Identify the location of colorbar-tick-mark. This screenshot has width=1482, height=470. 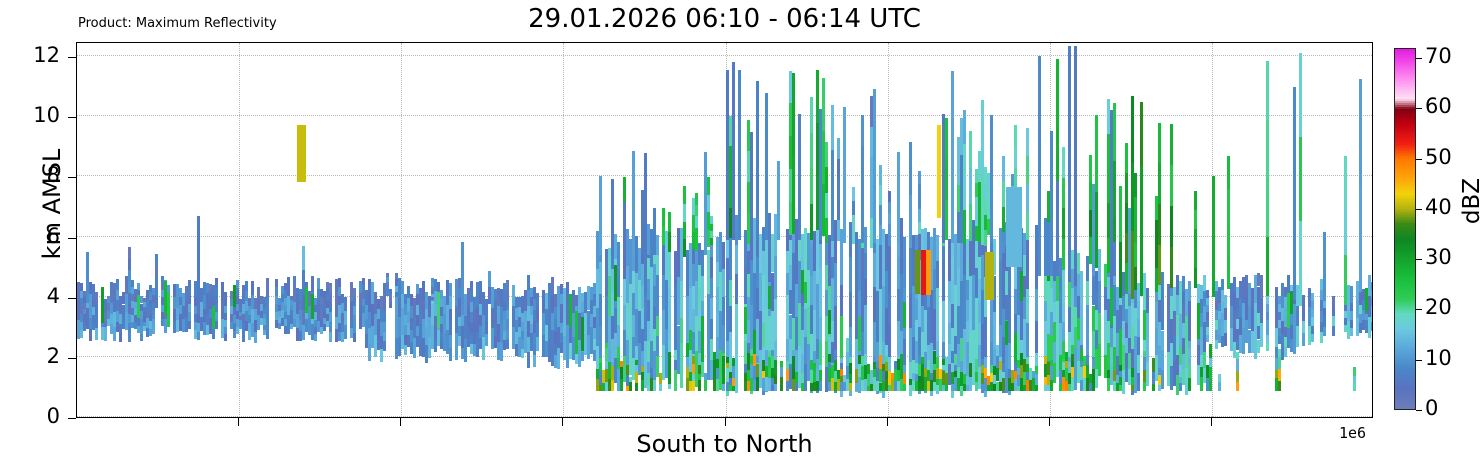
(1419, 410).